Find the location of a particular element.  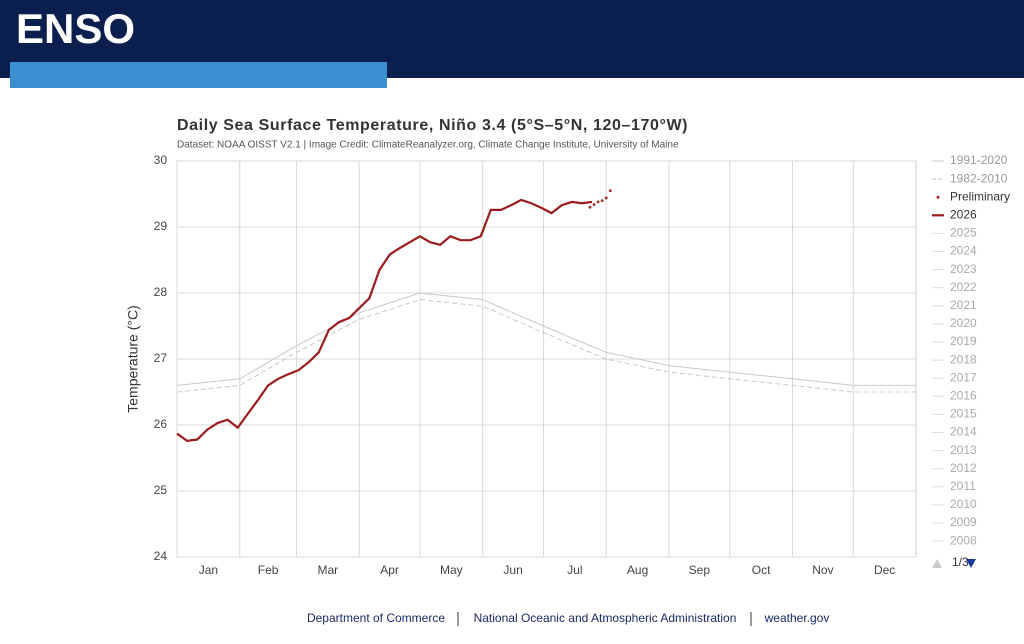

footer-link: Department of Commerce is located at coordinates (376, 618).